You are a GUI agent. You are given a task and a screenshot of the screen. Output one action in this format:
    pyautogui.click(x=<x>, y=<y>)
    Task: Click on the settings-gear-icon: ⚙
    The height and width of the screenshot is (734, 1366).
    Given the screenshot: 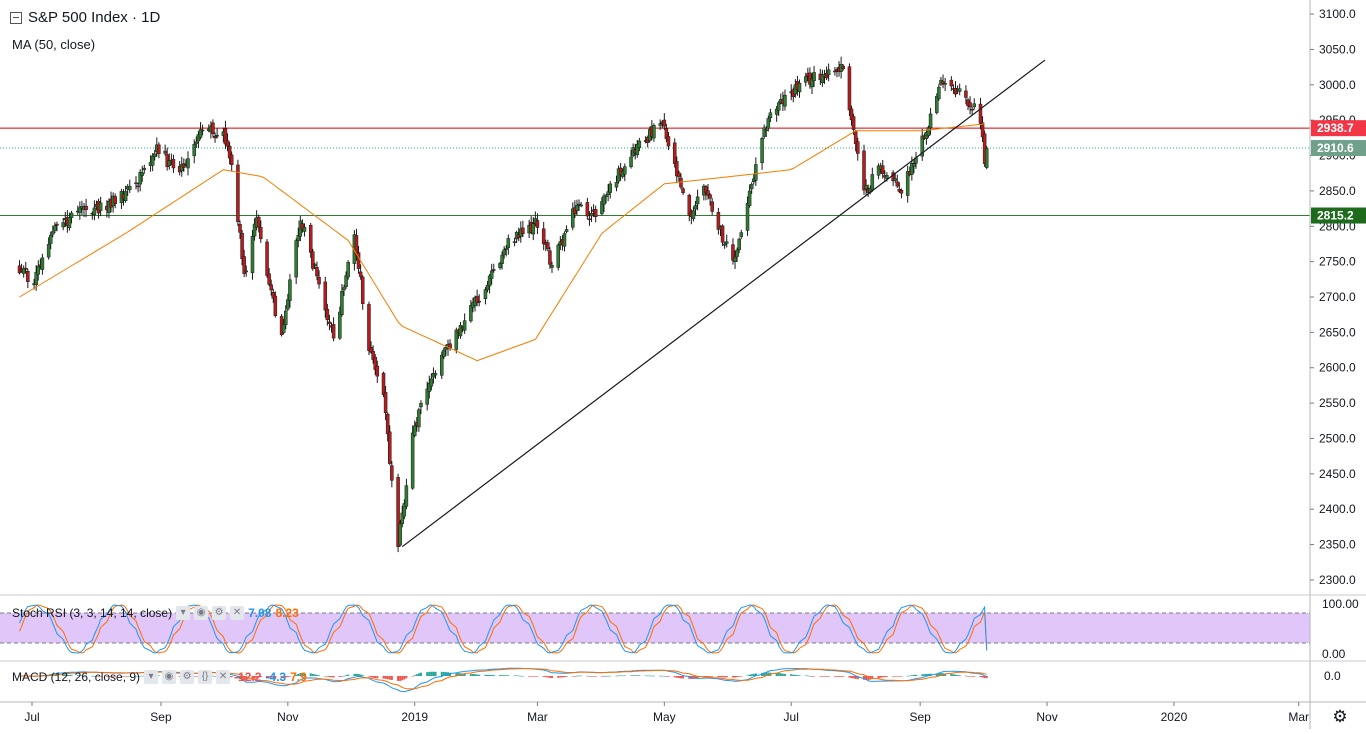 What is the action you would take?
    pyautogui.click(x=1340, y=716)
    